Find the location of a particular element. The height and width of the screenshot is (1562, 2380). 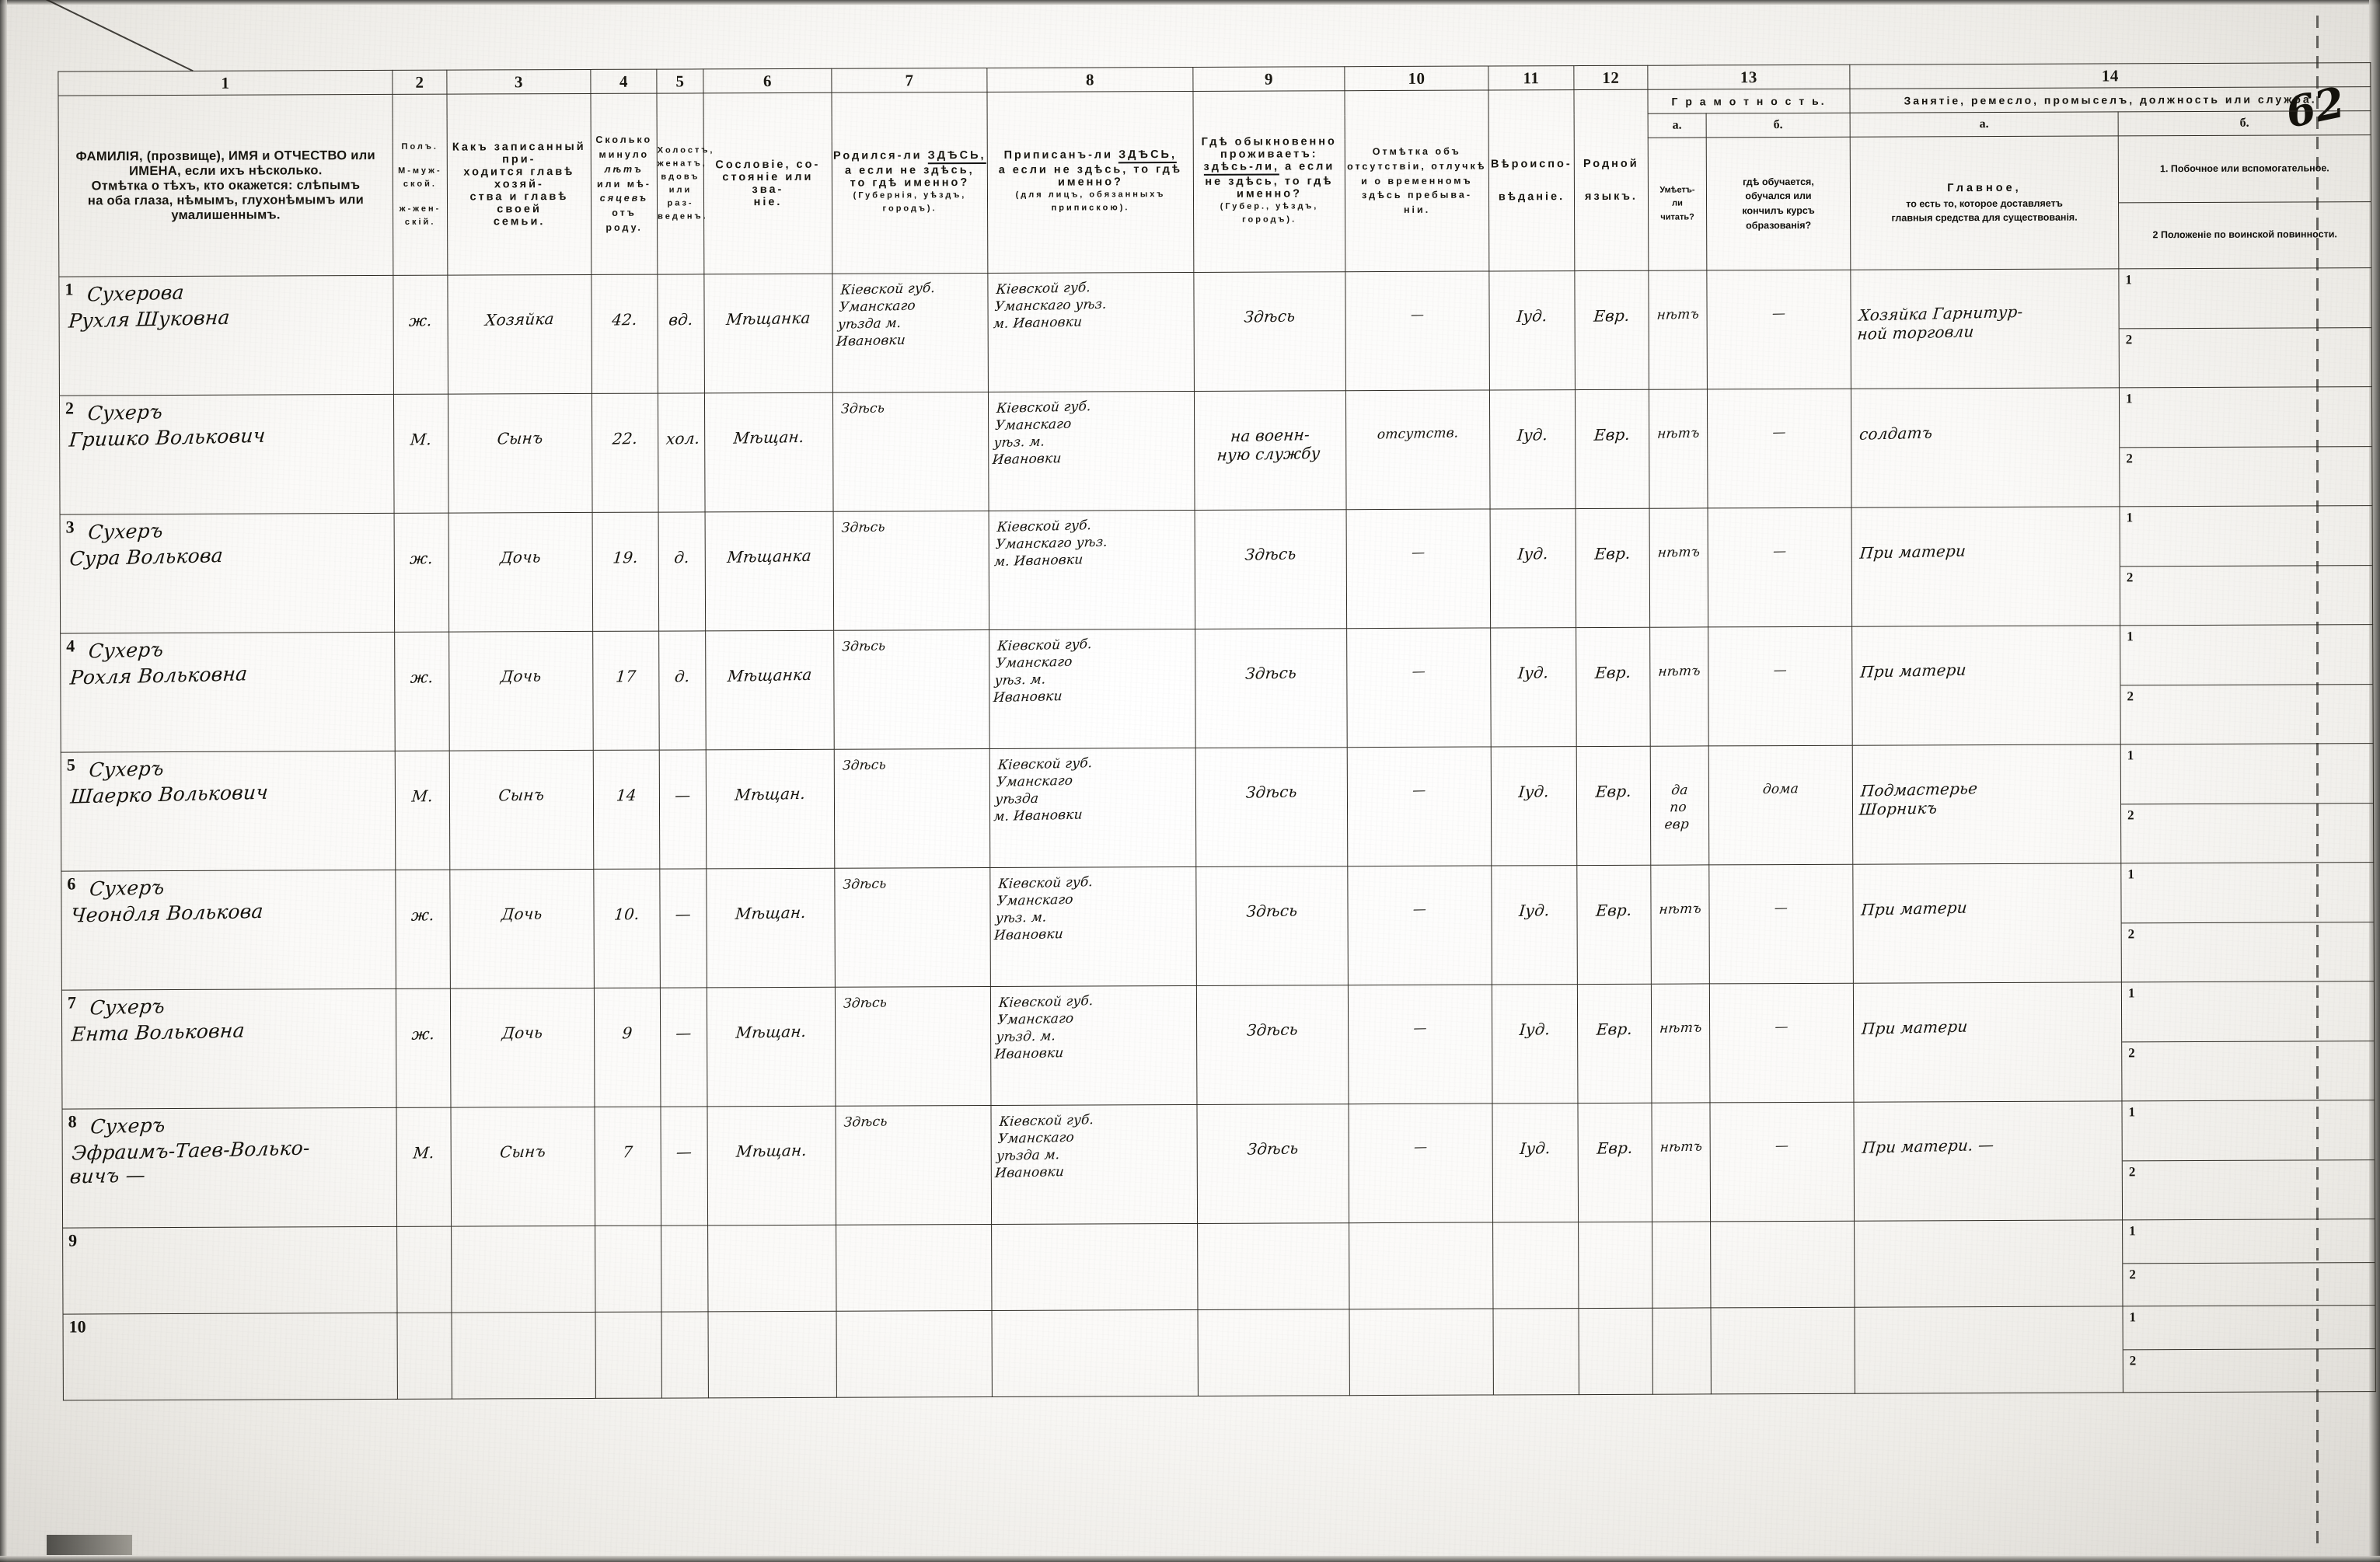

occupation-main-cell: При матери is located at coordinates (1987, 1042).